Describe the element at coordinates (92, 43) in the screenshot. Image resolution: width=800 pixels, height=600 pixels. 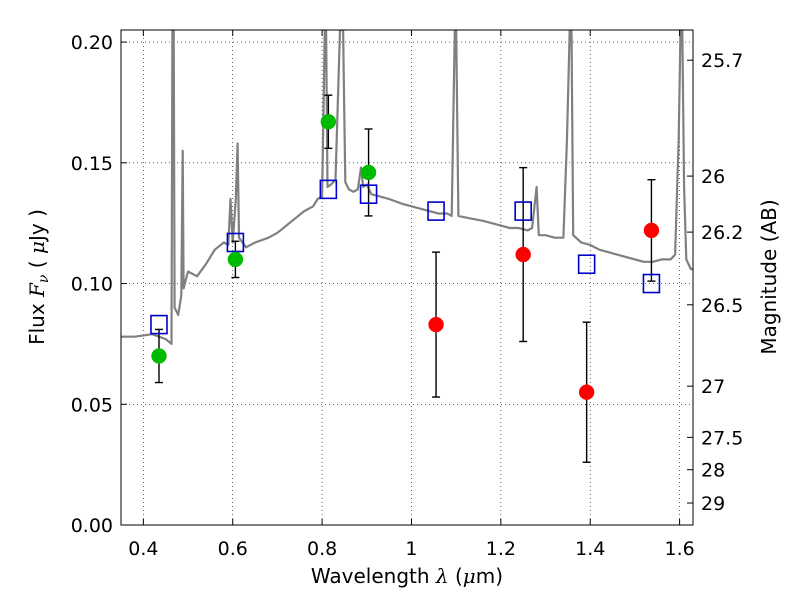
I see `y-tick-label: 0.20` at that location.